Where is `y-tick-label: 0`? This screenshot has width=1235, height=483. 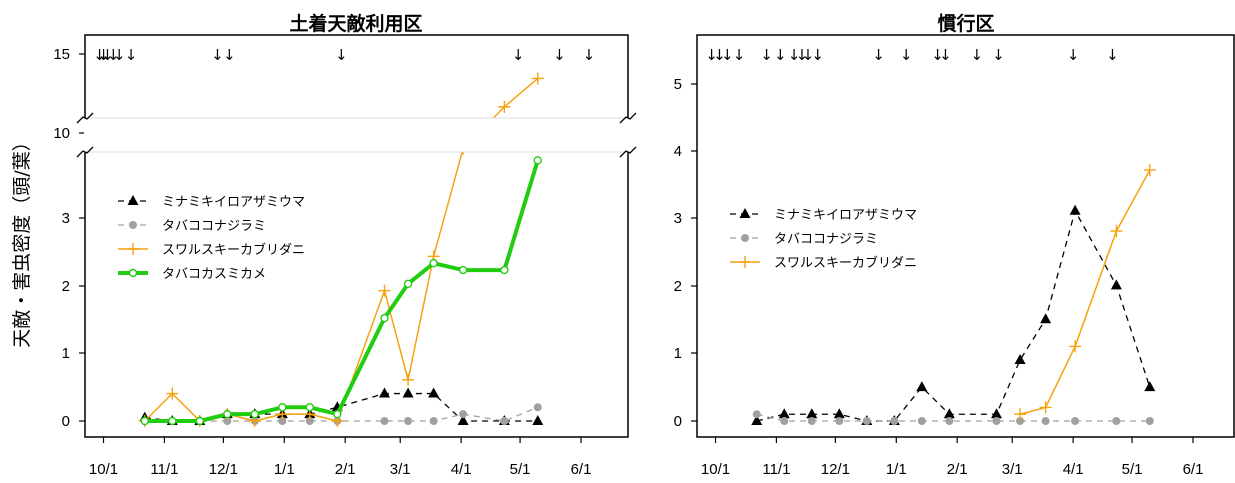 y-tick-label: 0 is located at coordinates (678, 421).